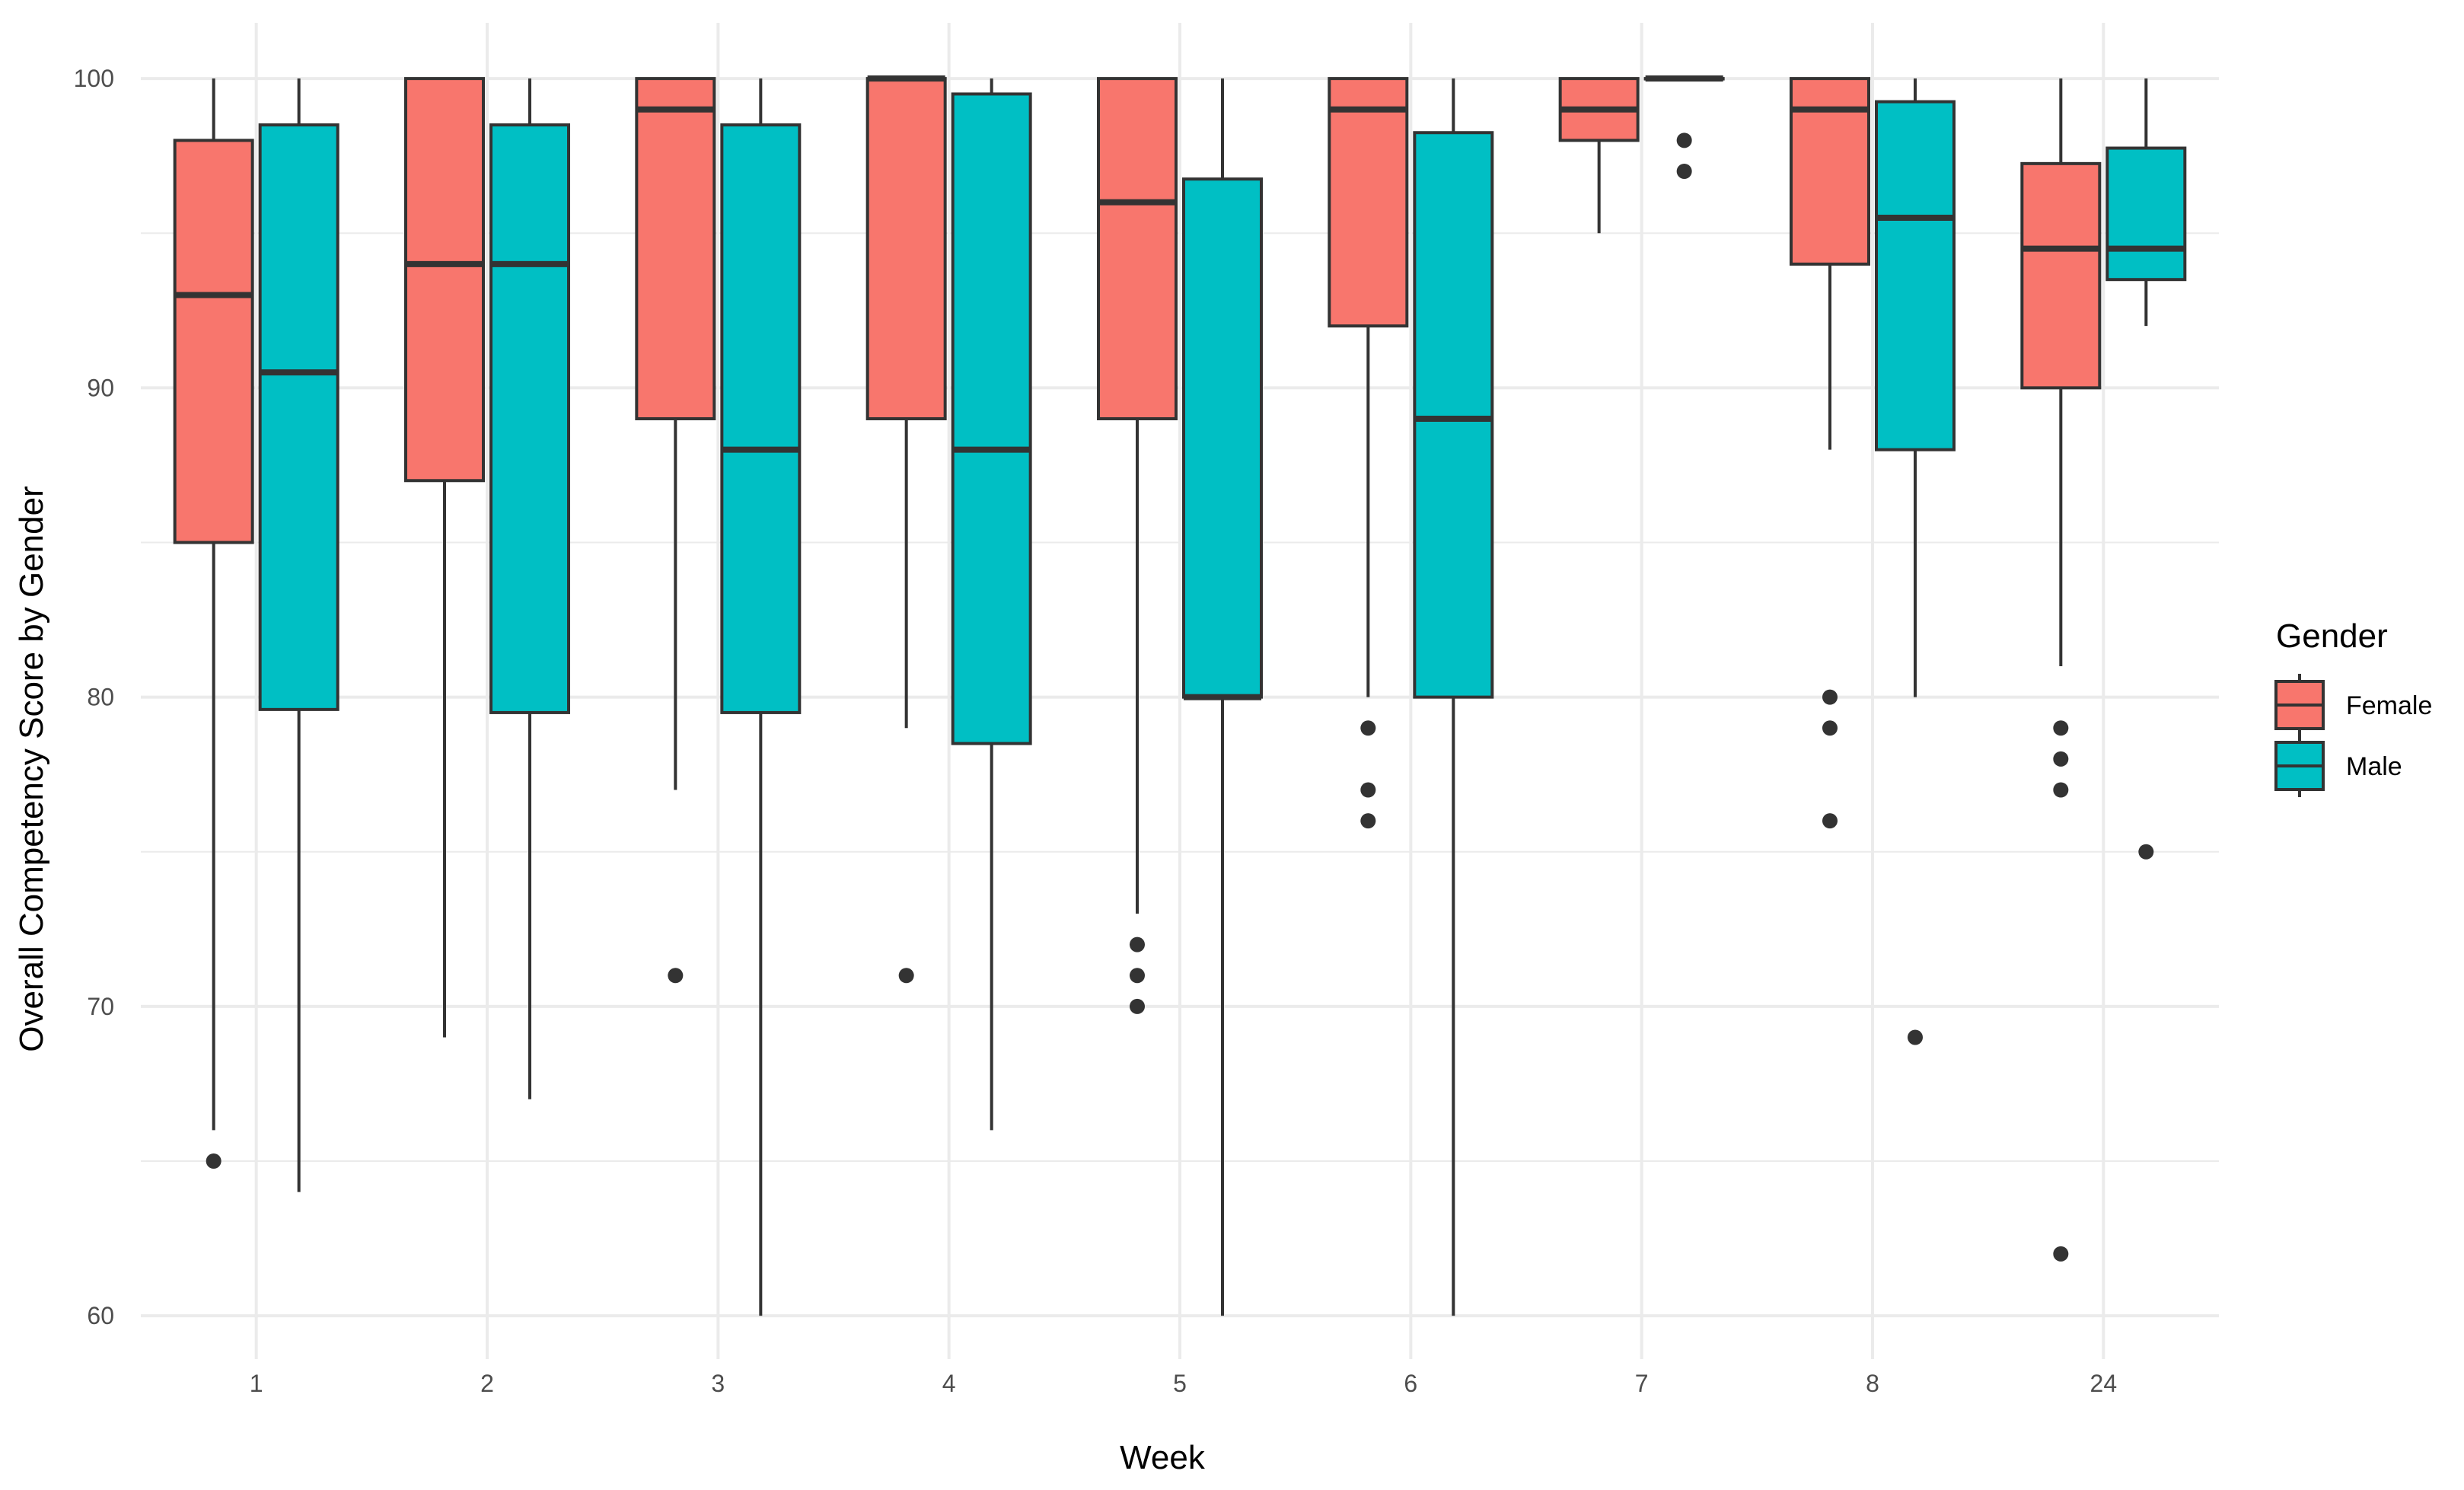 Image resolution: width=2464 pixels, height=1490 pixels. Describe the element at coordinates (2389, 705) in the screenshot. I see `legend-label-female: Female` at that location.